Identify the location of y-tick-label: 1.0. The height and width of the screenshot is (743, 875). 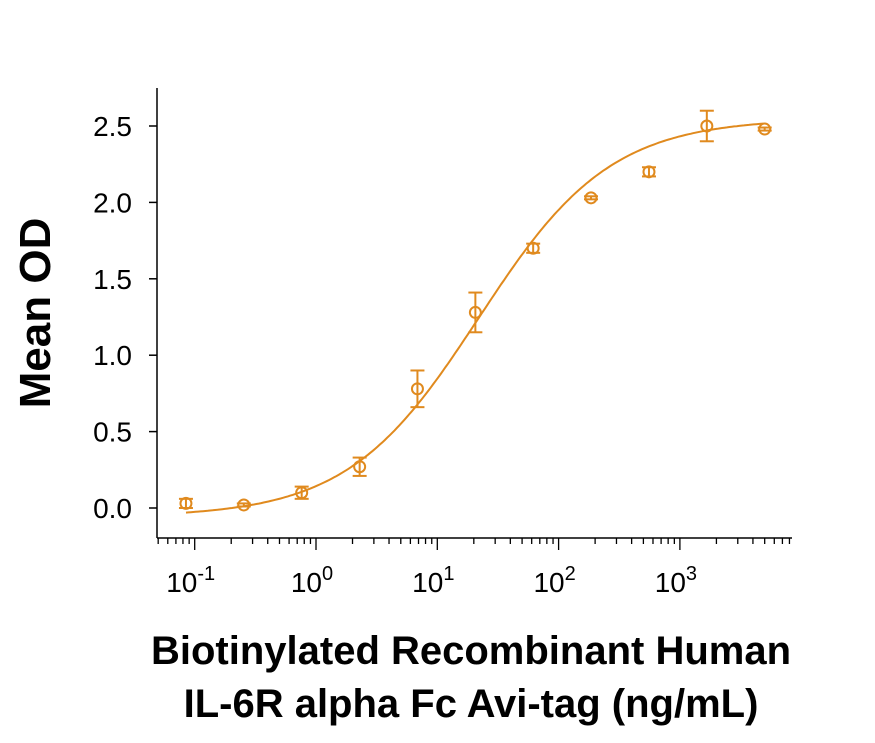
(112, 355).